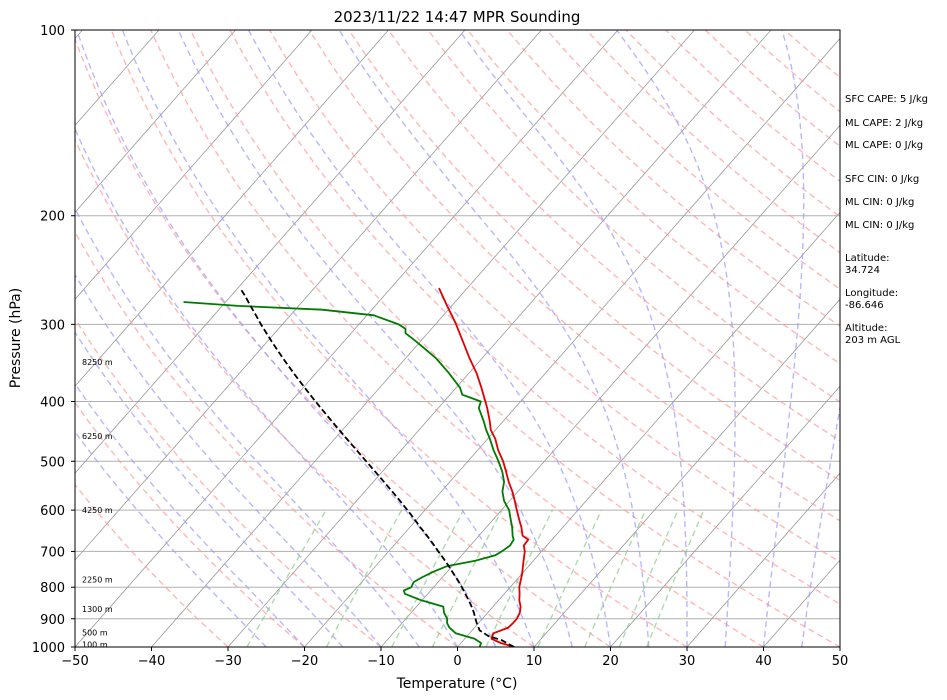 Image resolution: width=947 pixels, height=700 pixels. Describe the element at coordinates (52, 588) in the screenshot. I see `y-tick-label: 800` at that location.